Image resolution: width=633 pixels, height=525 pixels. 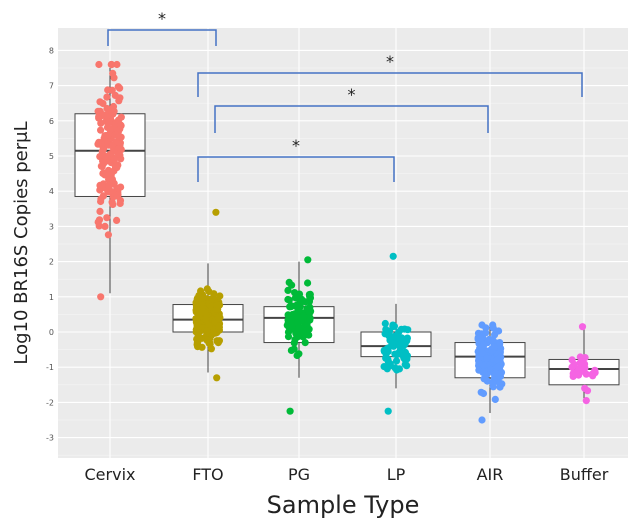 I want to click on y-tick-label: 6, so click(x=51, y=121).